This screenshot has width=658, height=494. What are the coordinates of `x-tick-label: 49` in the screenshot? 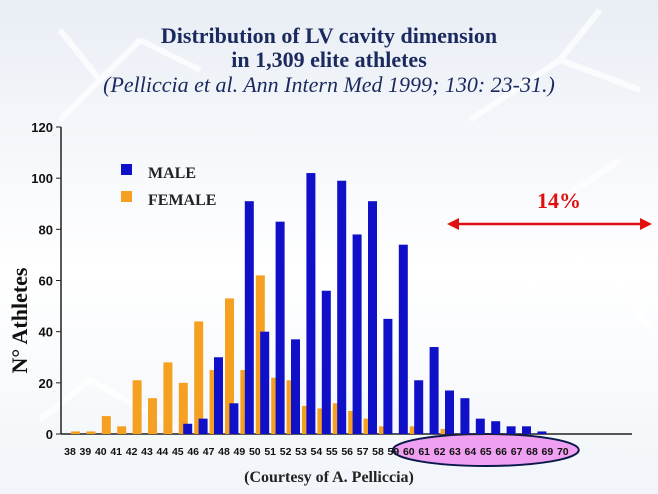 It's located at (240, 452).